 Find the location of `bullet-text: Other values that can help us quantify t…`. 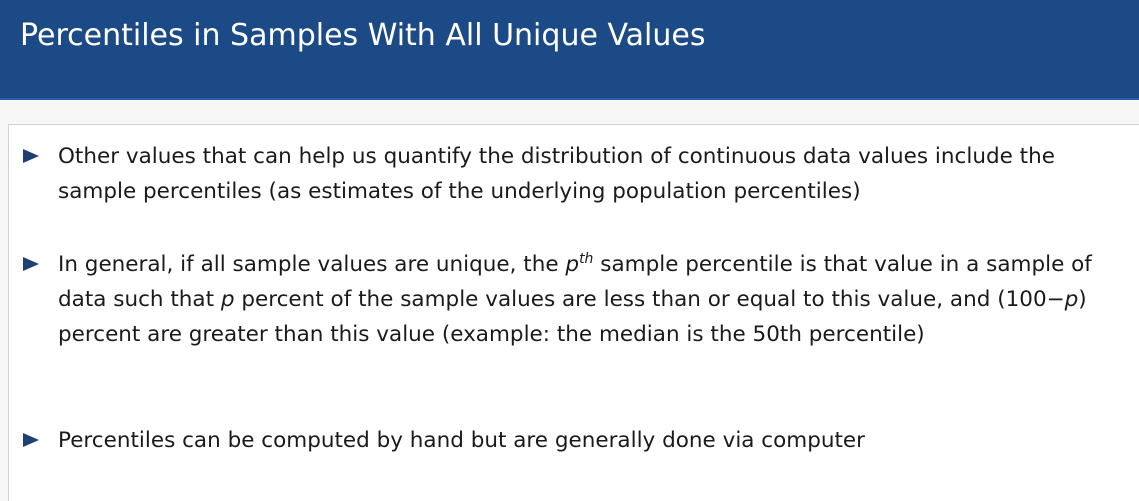

bullet-text: Other values that can help us quantify t… is located at coordinates (556, 174).